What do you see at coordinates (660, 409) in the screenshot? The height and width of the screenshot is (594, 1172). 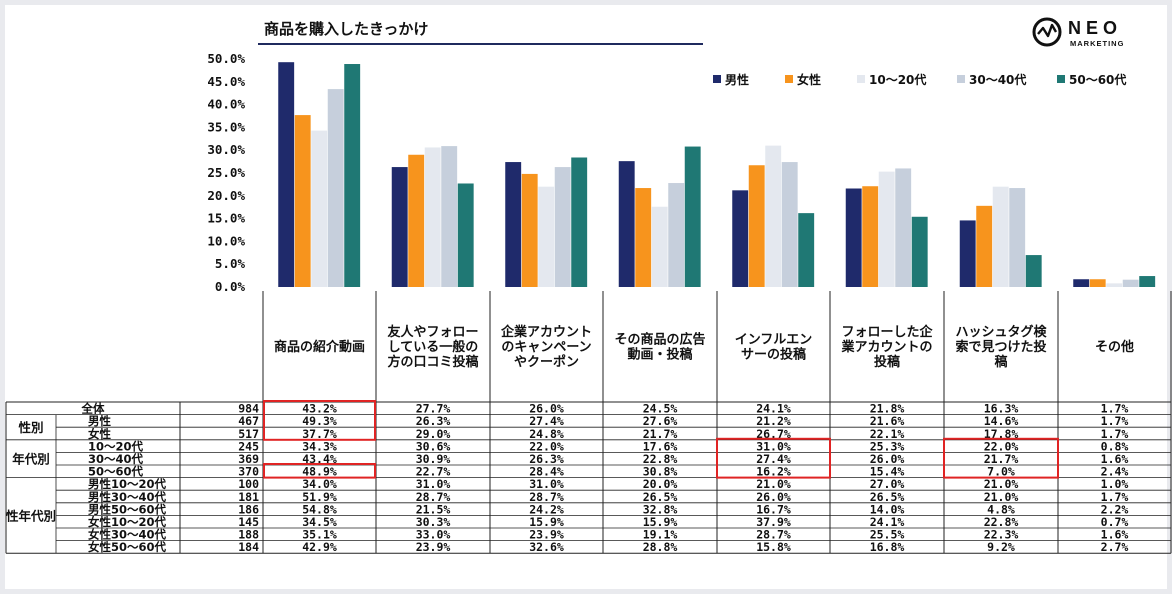 I see `cell-value: 24.5%` at bounding box center [660, 409].